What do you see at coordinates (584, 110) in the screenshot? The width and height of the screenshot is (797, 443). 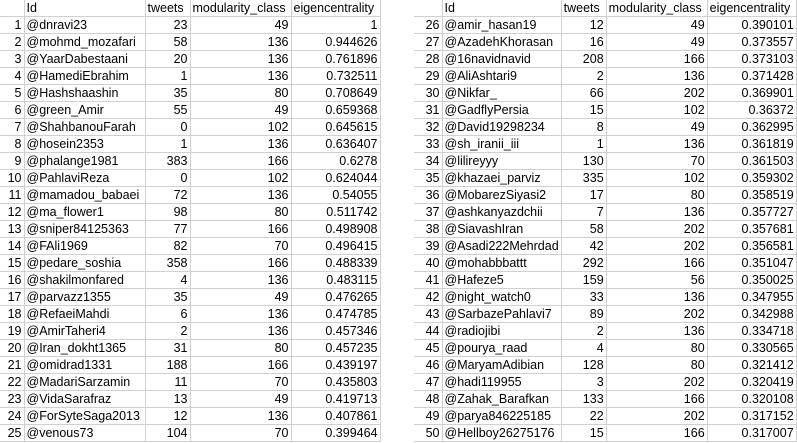 I see `tweets-cell: 15` at bounding box center [584, 110].